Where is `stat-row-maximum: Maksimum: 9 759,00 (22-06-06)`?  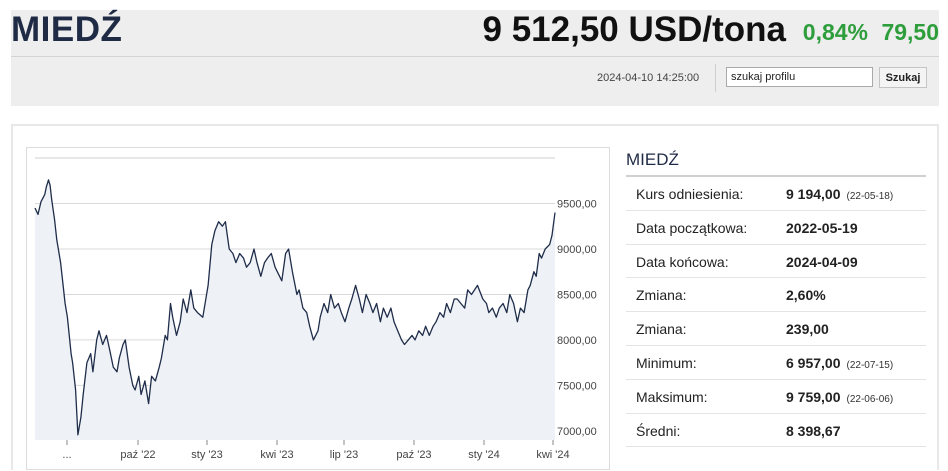
stat-row-maximum: Maksimum: 9 759,00 (22-06-06) is located at coordinates (776, 397).